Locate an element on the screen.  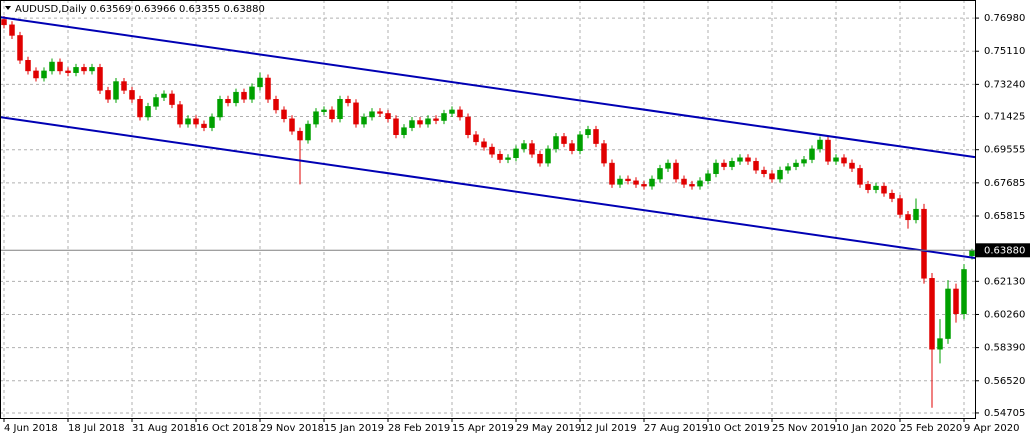
y-tick-label: 0.75110 is located at coordinates (1004, 51).